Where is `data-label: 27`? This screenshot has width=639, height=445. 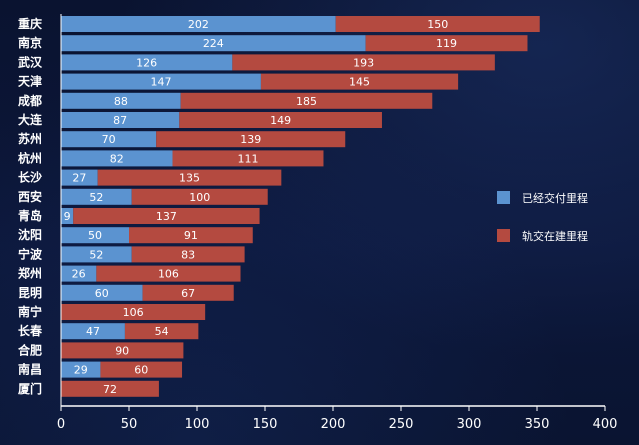 data-label: 27 is located at coordinates (79, 178).